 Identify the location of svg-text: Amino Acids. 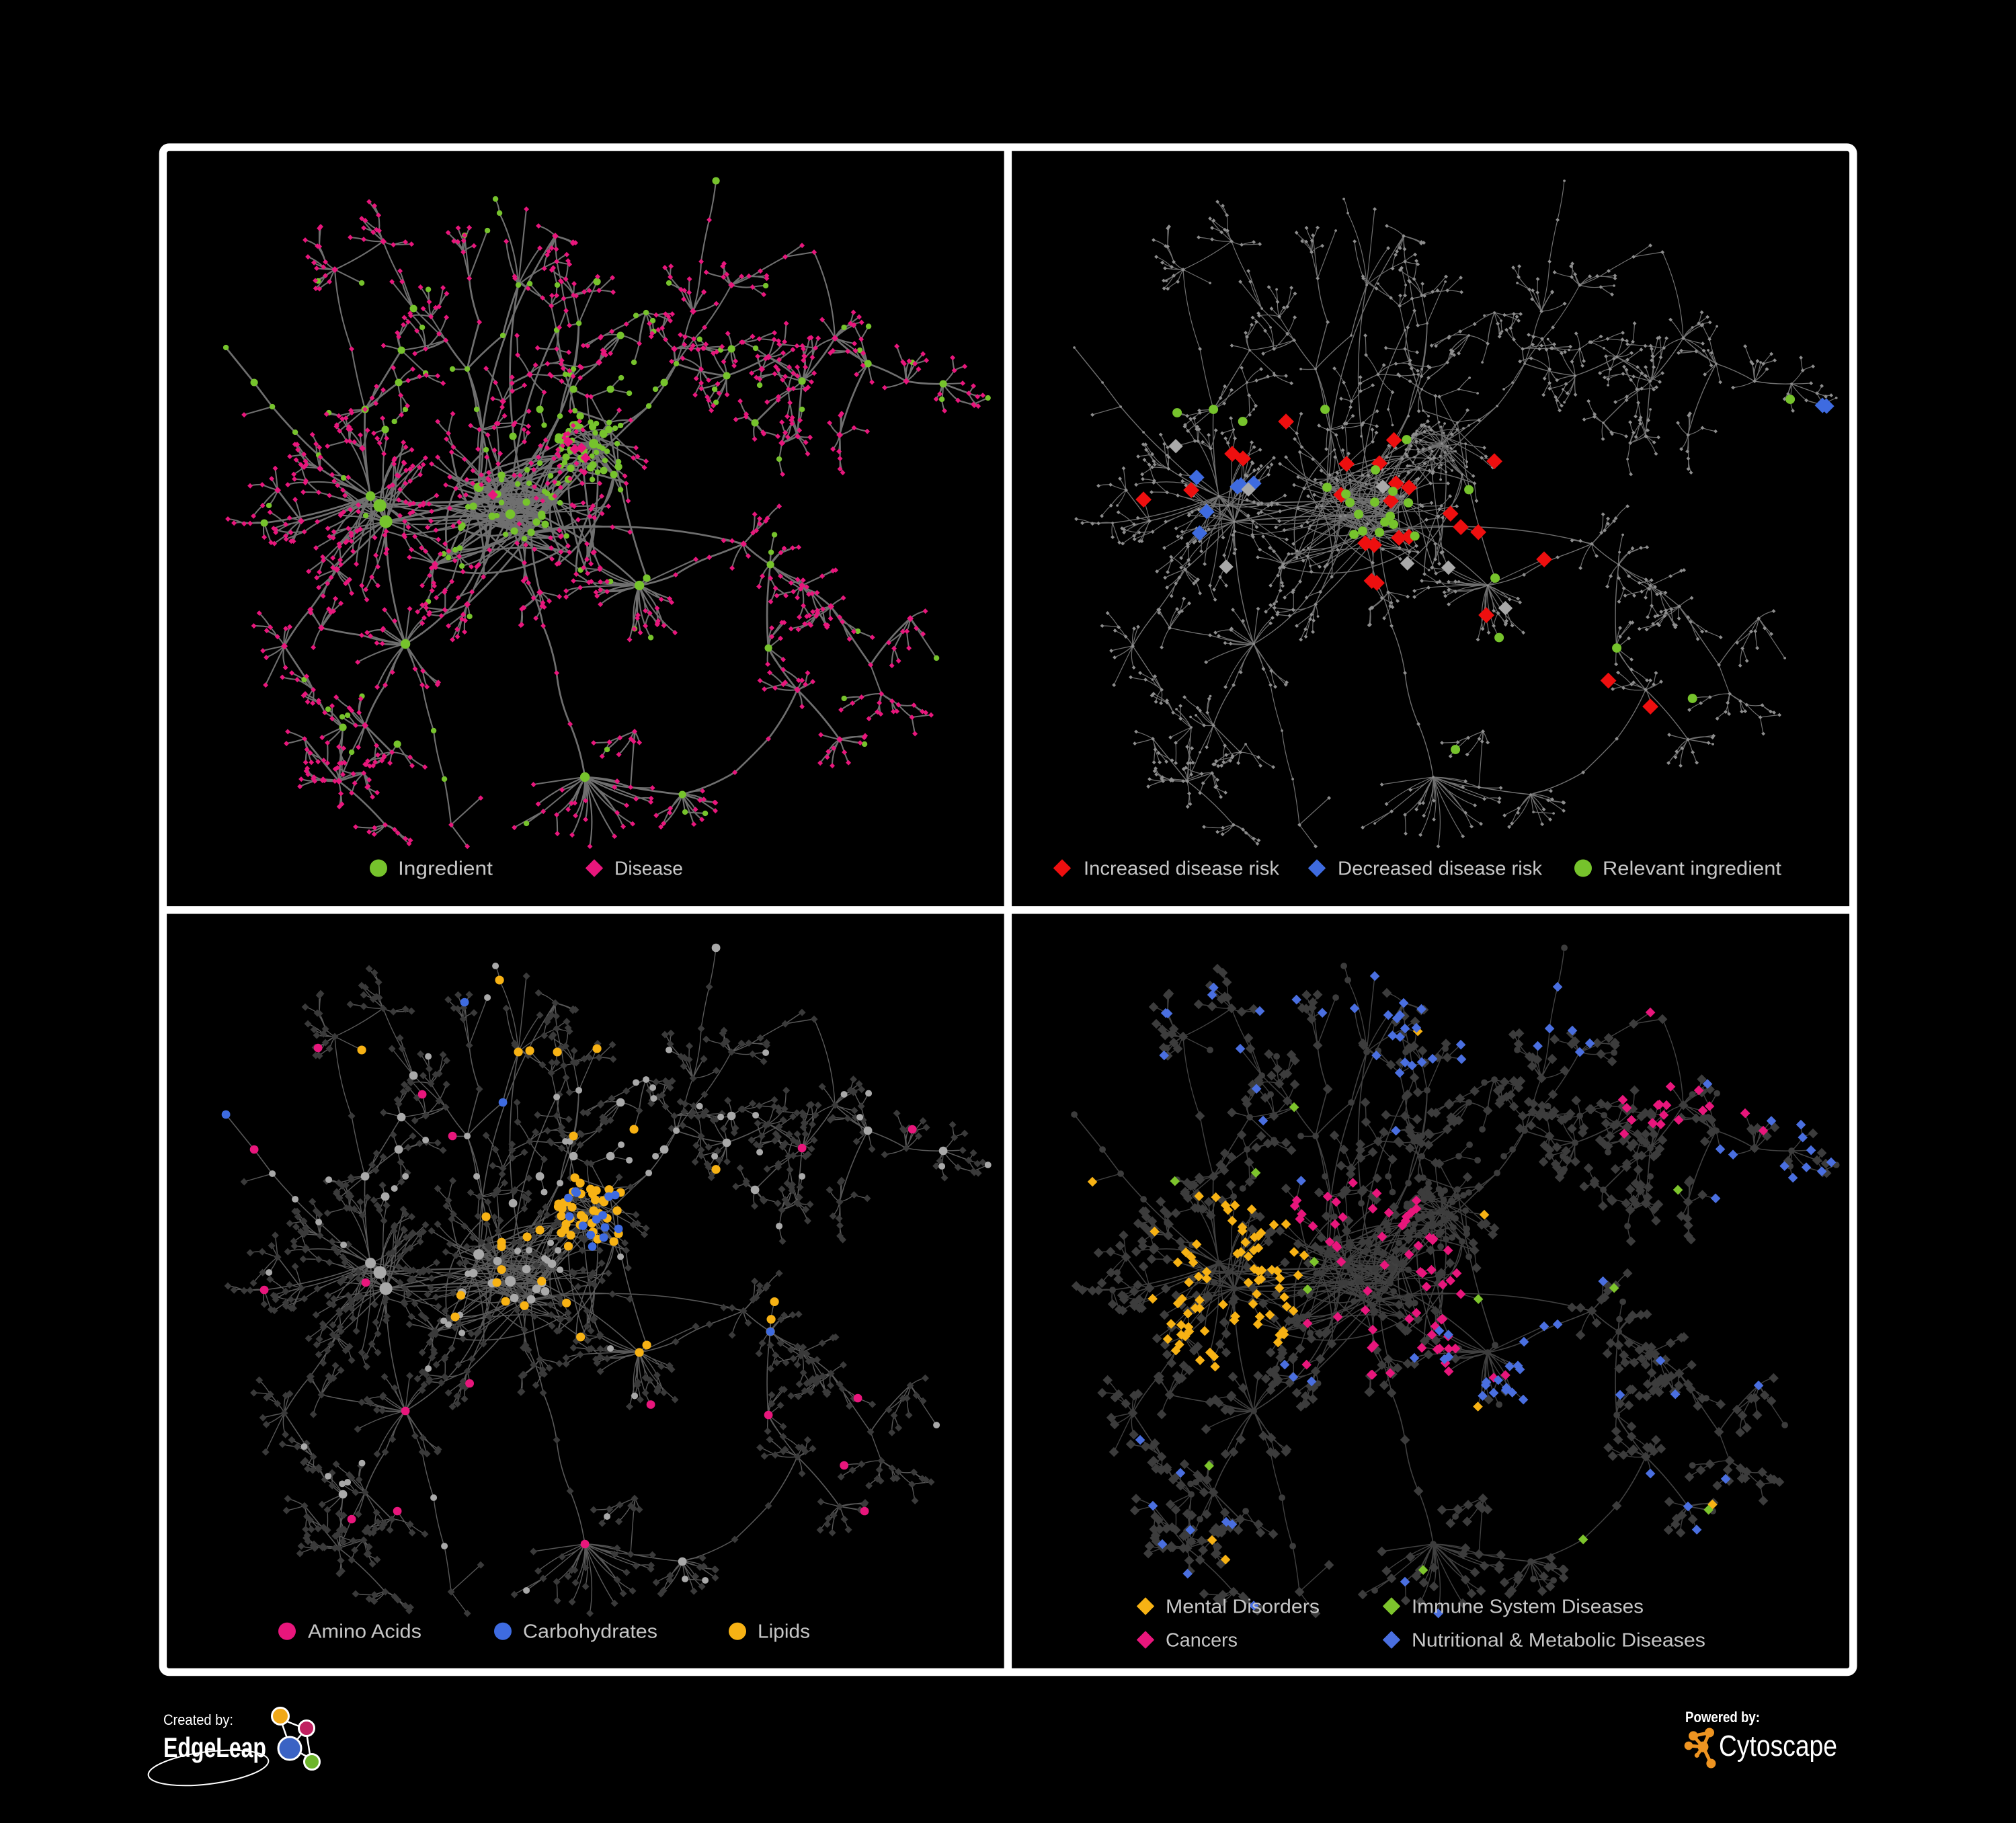
(364, 1632).